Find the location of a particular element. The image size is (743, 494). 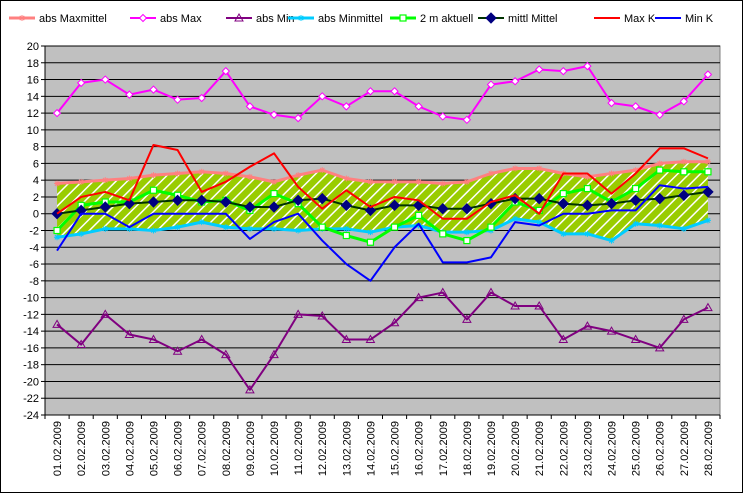

x-tick-label: 03.02.2009 is located at coordinates (106, 448).